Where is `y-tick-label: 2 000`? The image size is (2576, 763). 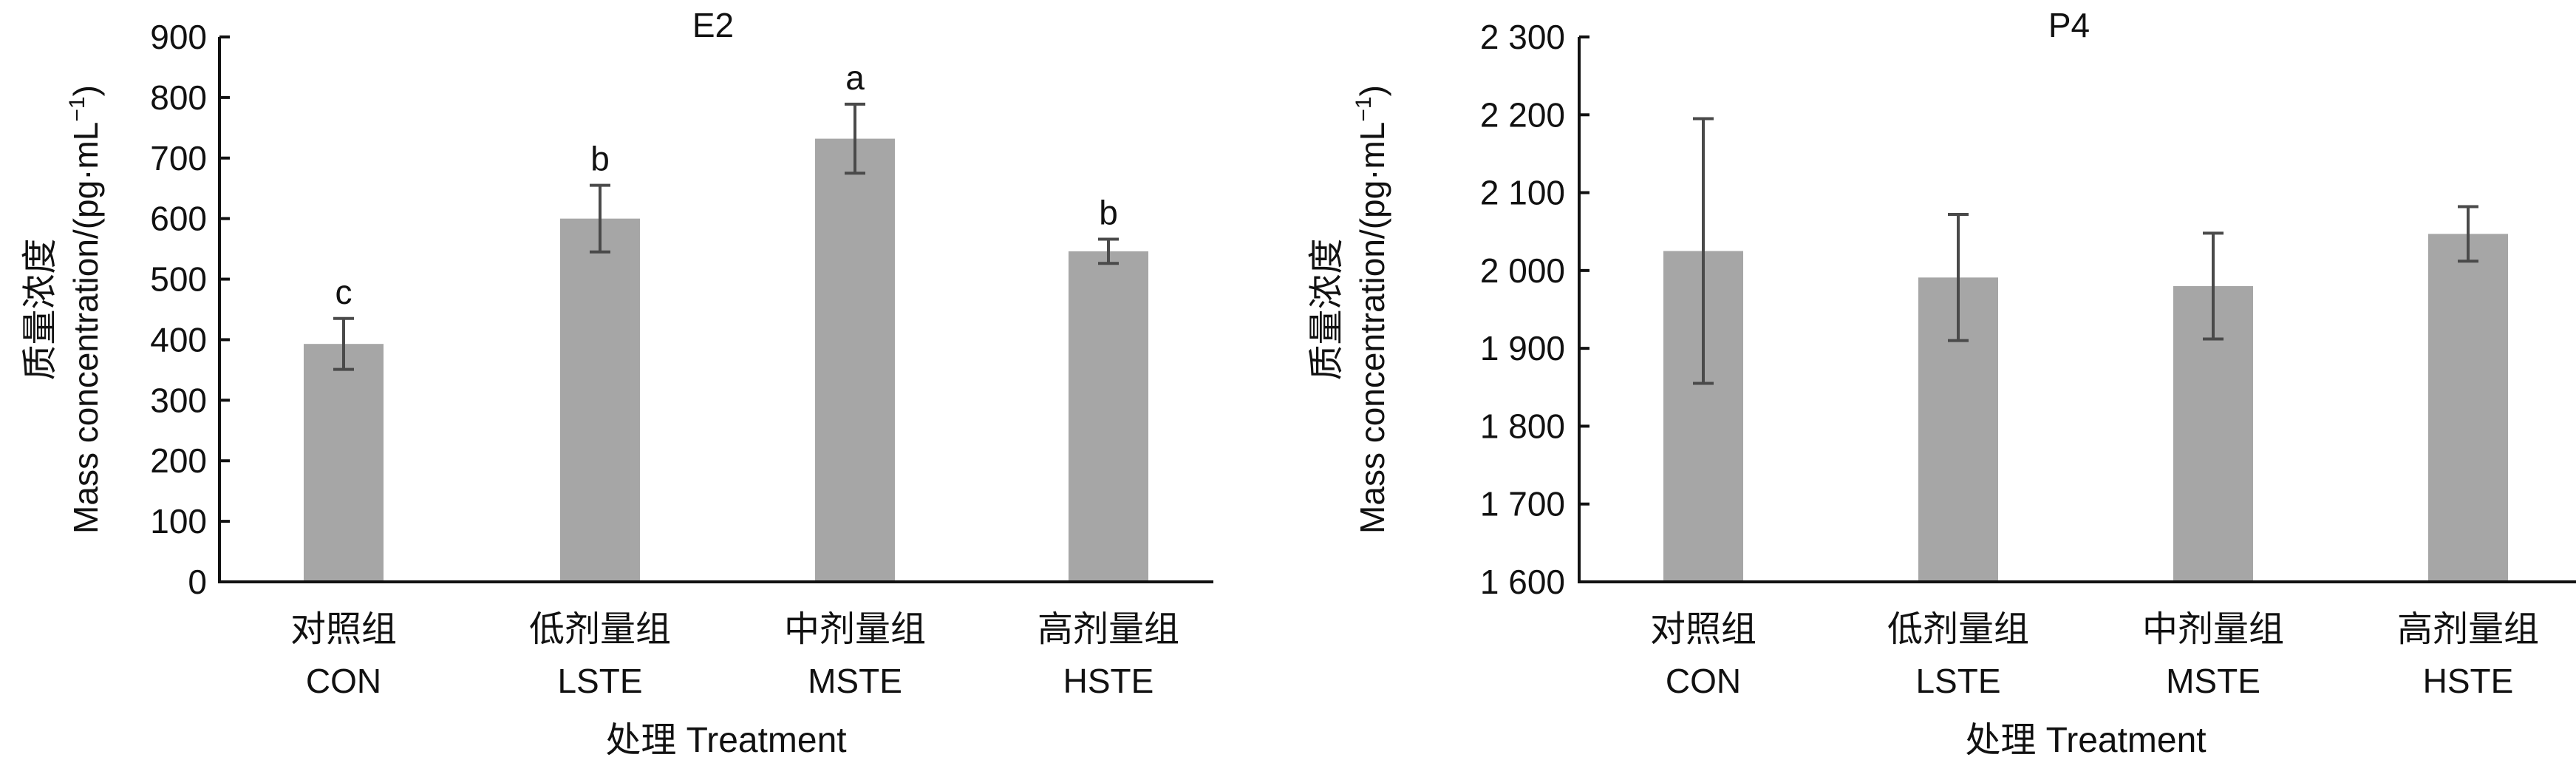 y-tick-label: 2 000 is located at coordinates (1522, 270).